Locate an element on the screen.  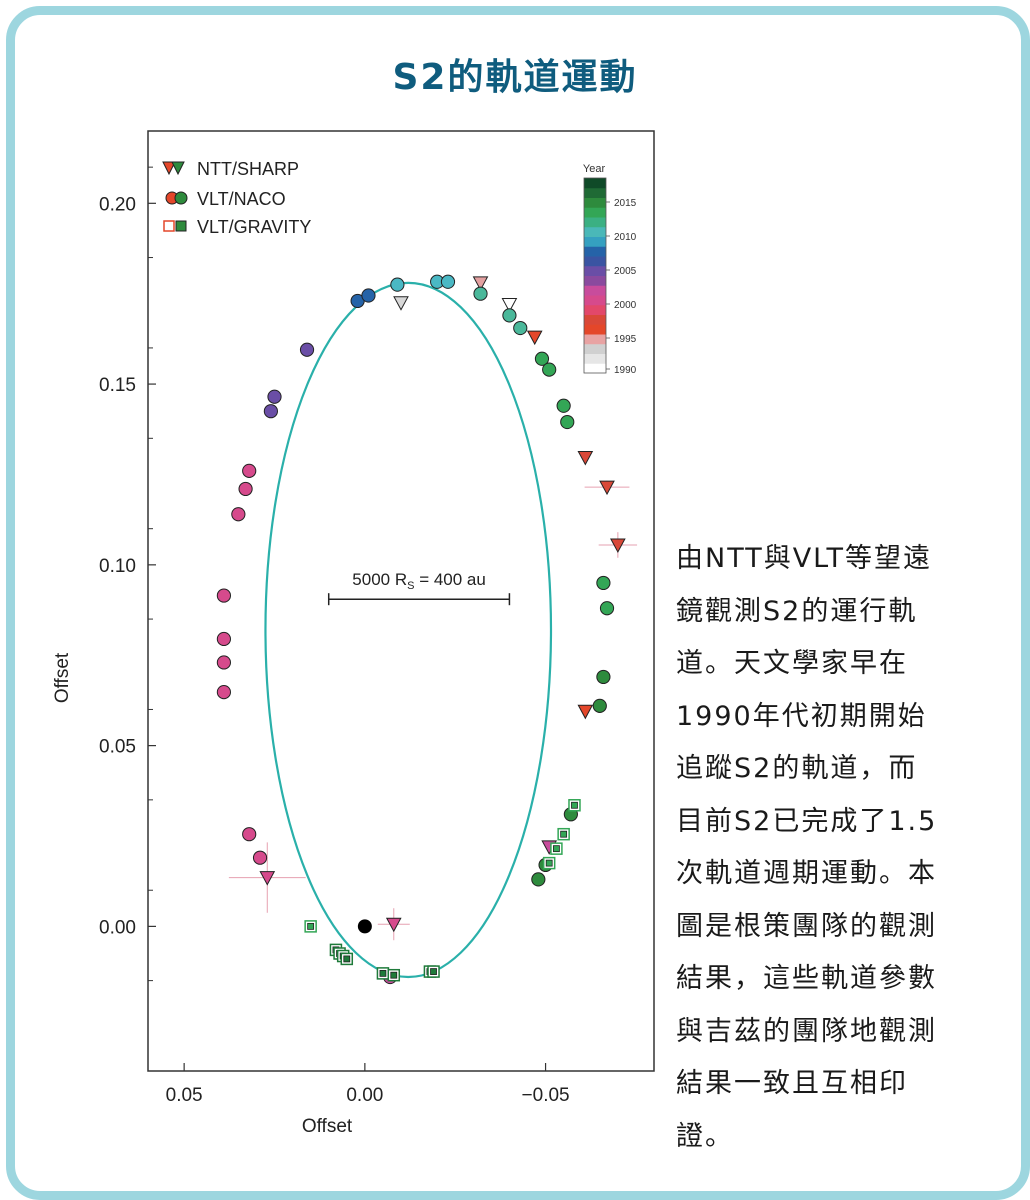
y-axis-label: Offset is located at coordinates (62, 677).